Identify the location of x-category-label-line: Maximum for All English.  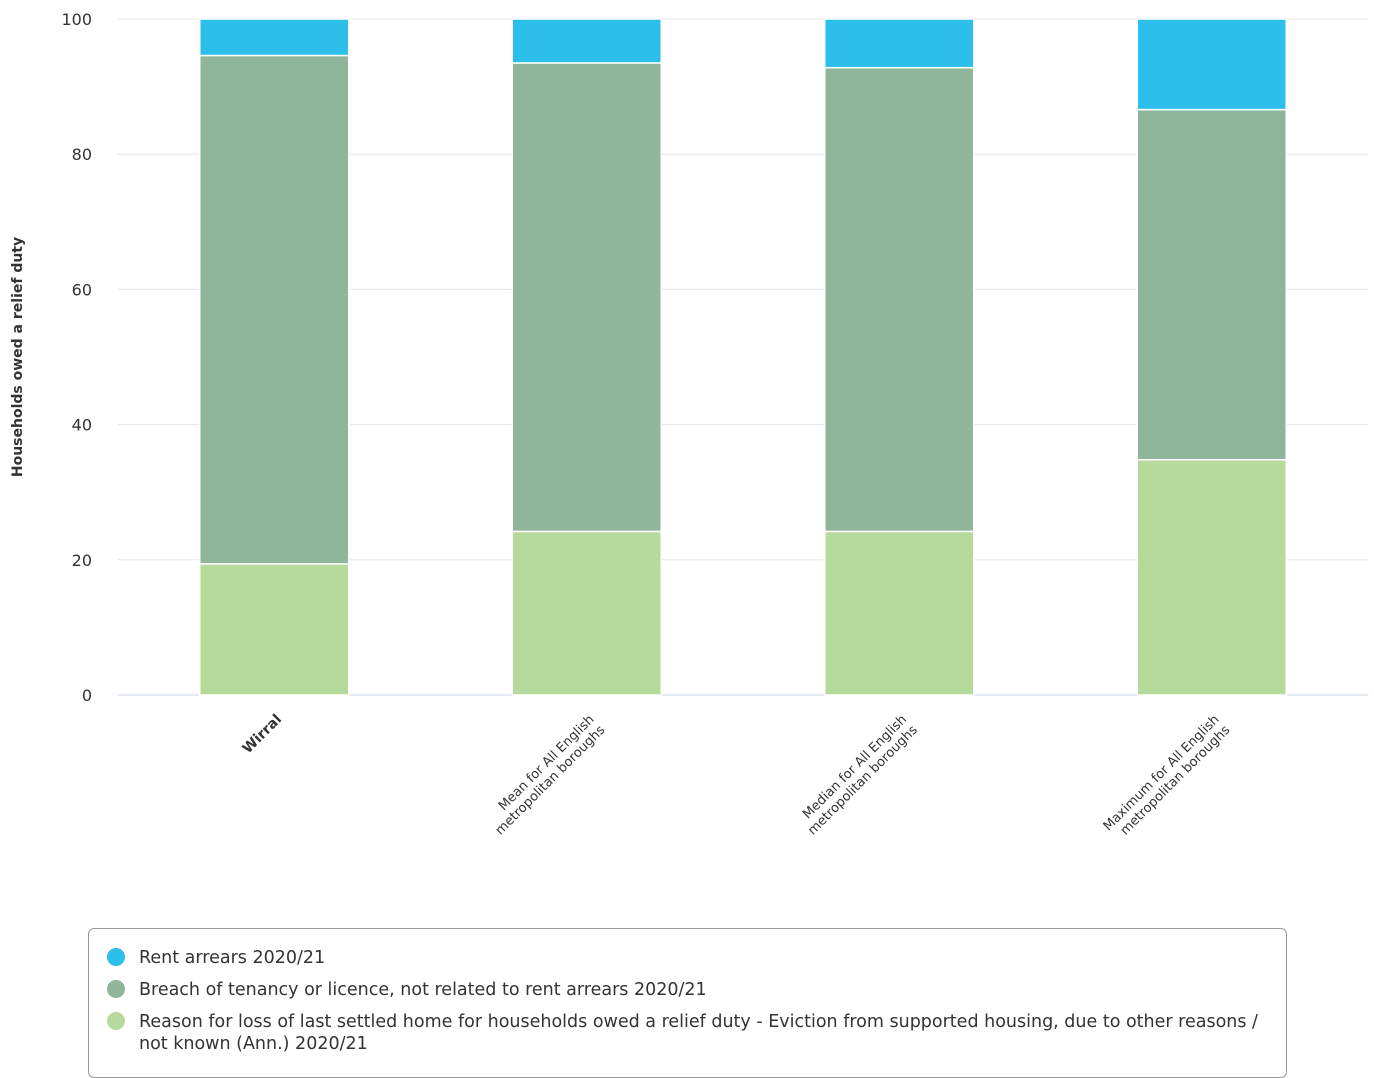
(1162, 773).